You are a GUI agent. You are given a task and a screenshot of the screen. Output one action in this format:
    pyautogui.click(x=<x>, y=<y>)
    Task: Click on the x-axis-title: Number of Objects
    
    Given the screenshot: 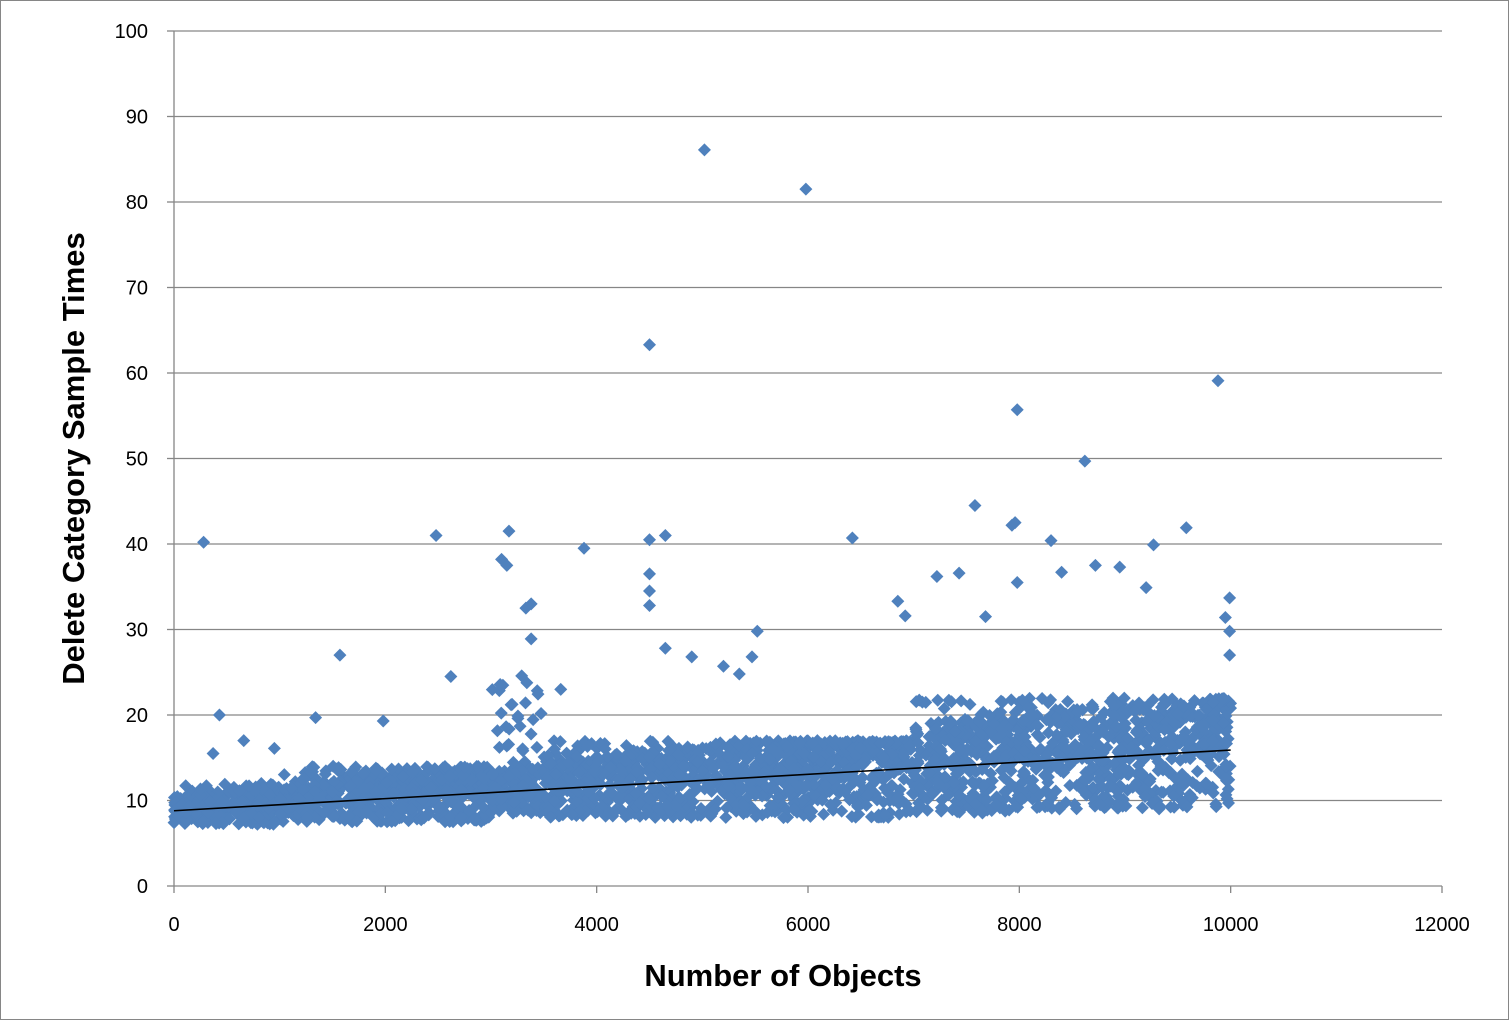 What is the action you would take?
    pyautogui.click(x=782, y=975)
    